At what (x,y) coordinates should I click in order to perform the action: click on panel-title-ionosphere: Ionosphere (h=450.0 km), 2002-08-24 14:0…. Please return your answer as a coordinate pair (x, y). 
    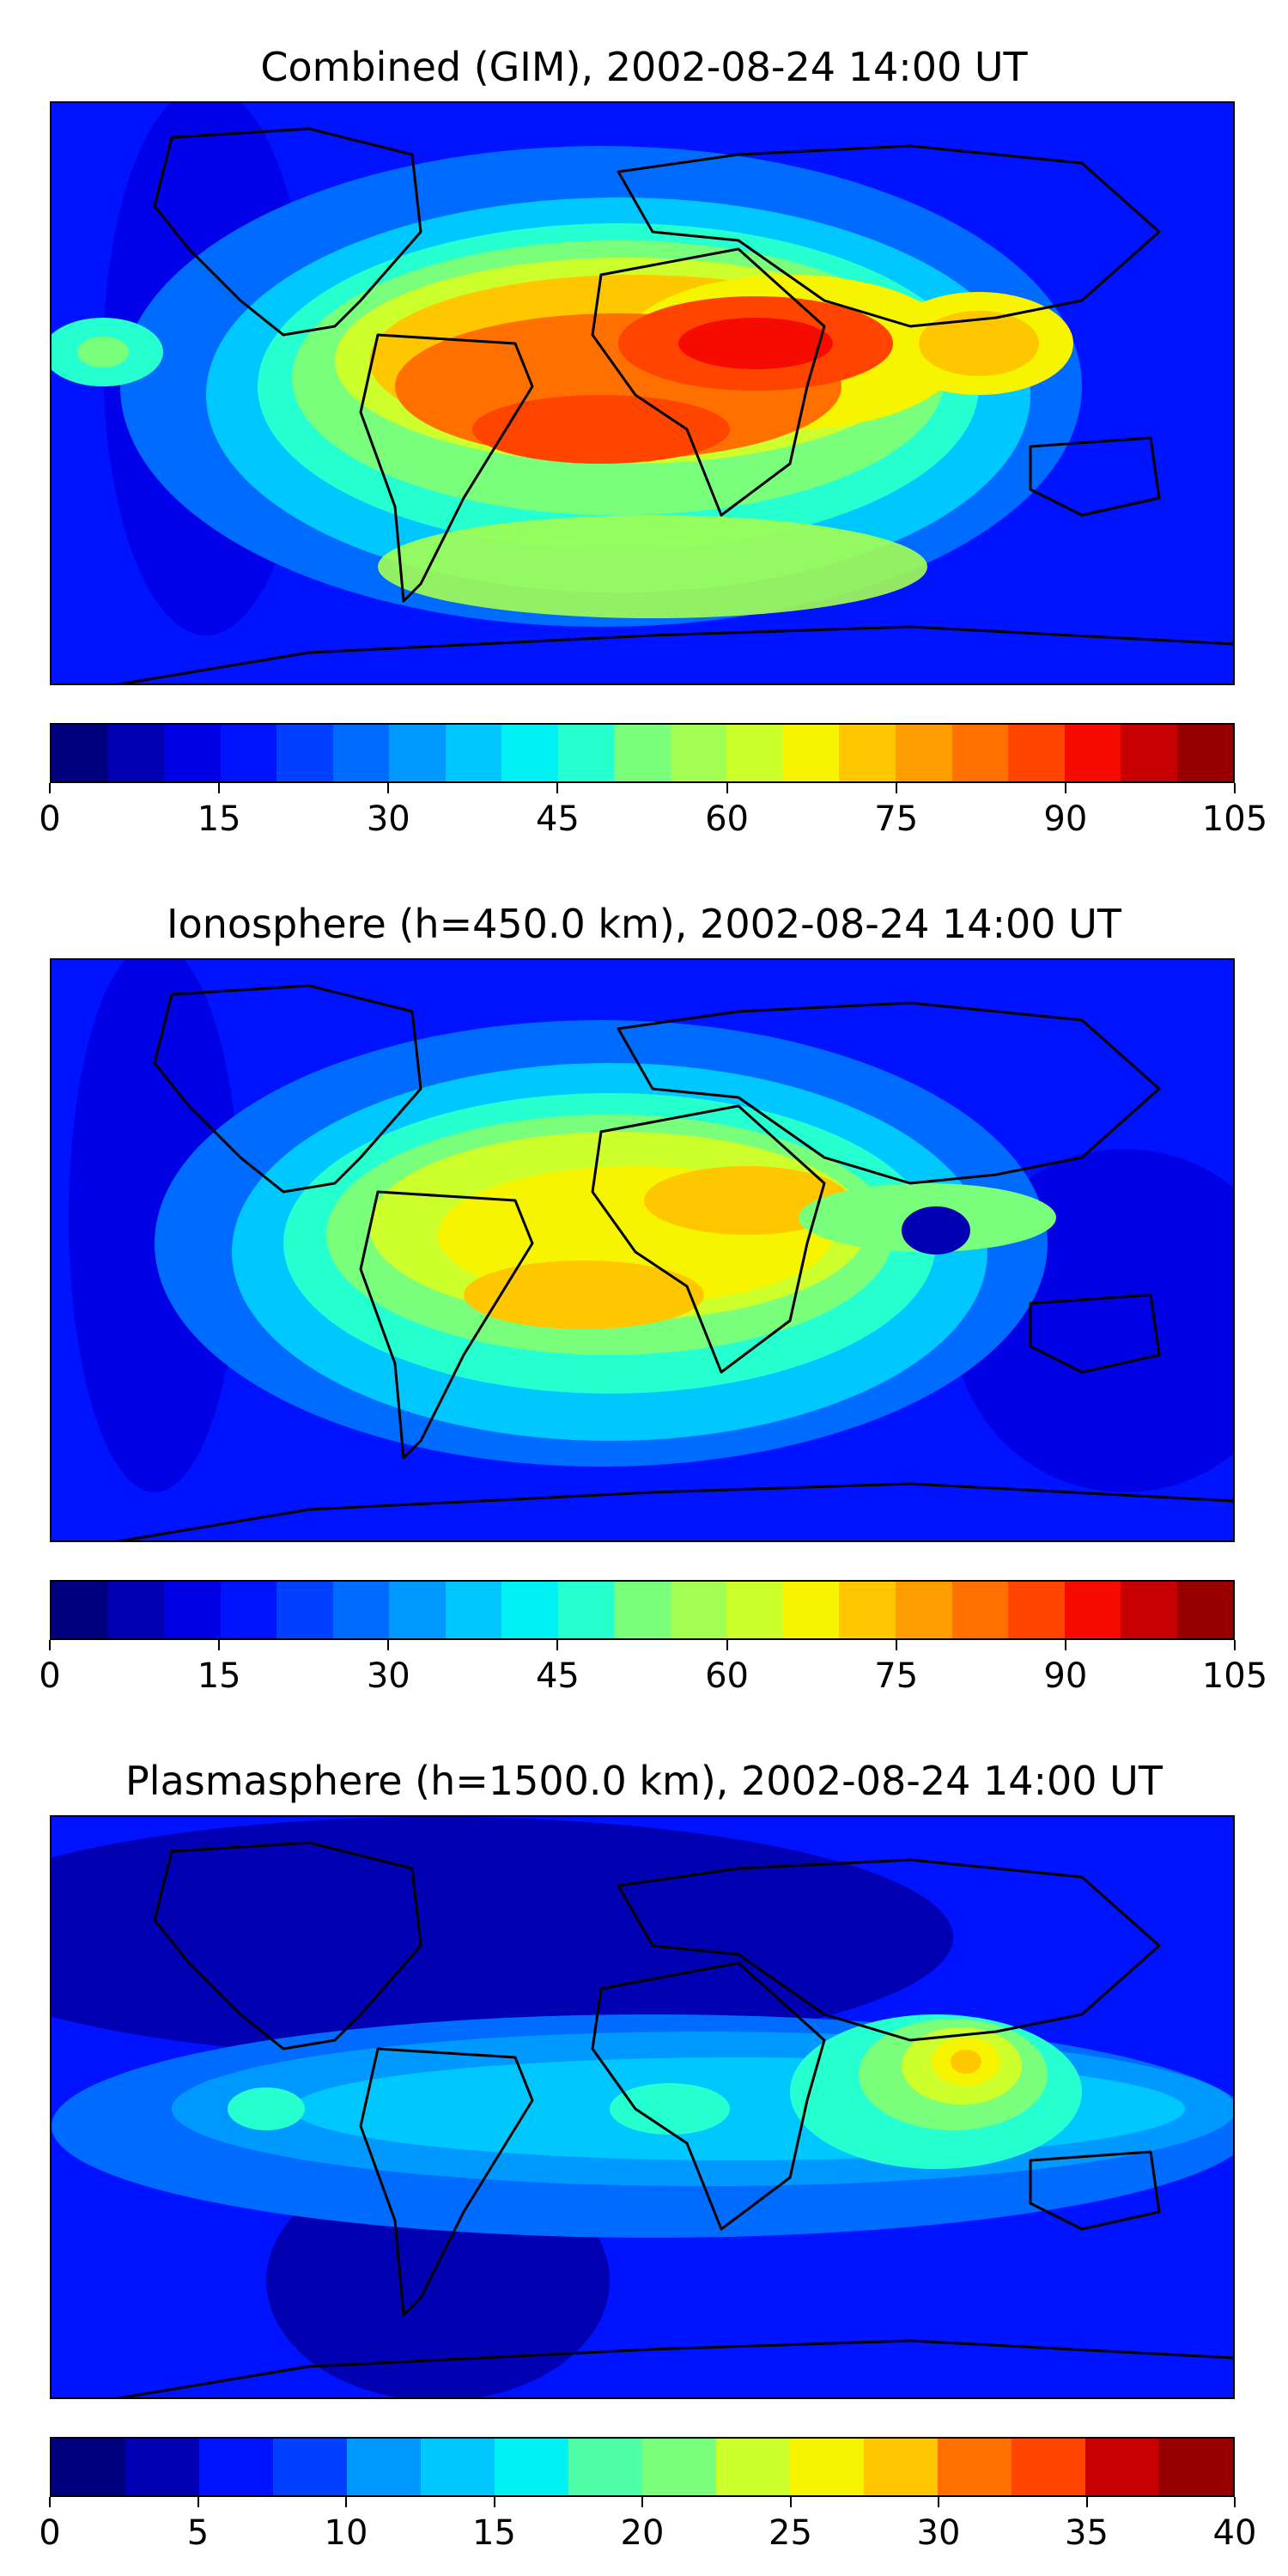
    Looking at the image, I should click on (644, 924).